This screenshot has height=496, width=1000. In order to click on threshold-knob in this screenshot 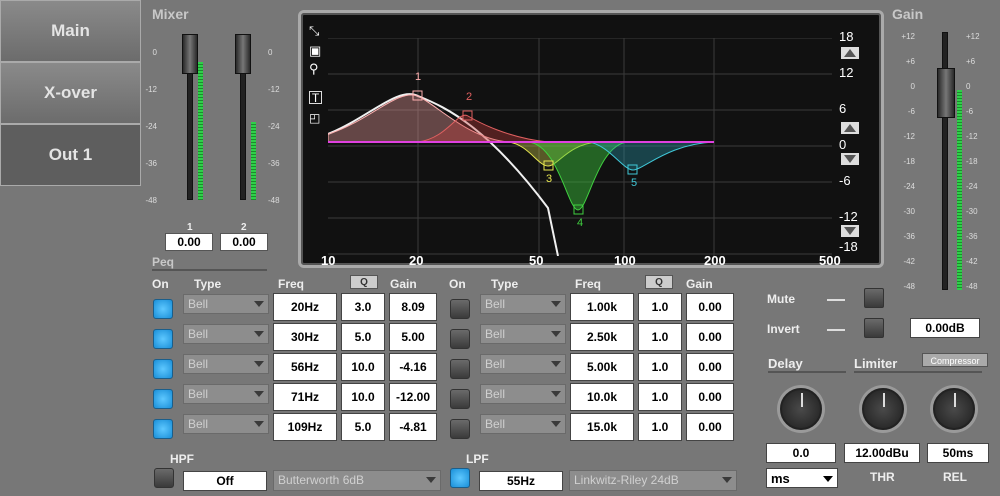, I will do `click(883, 409)`.